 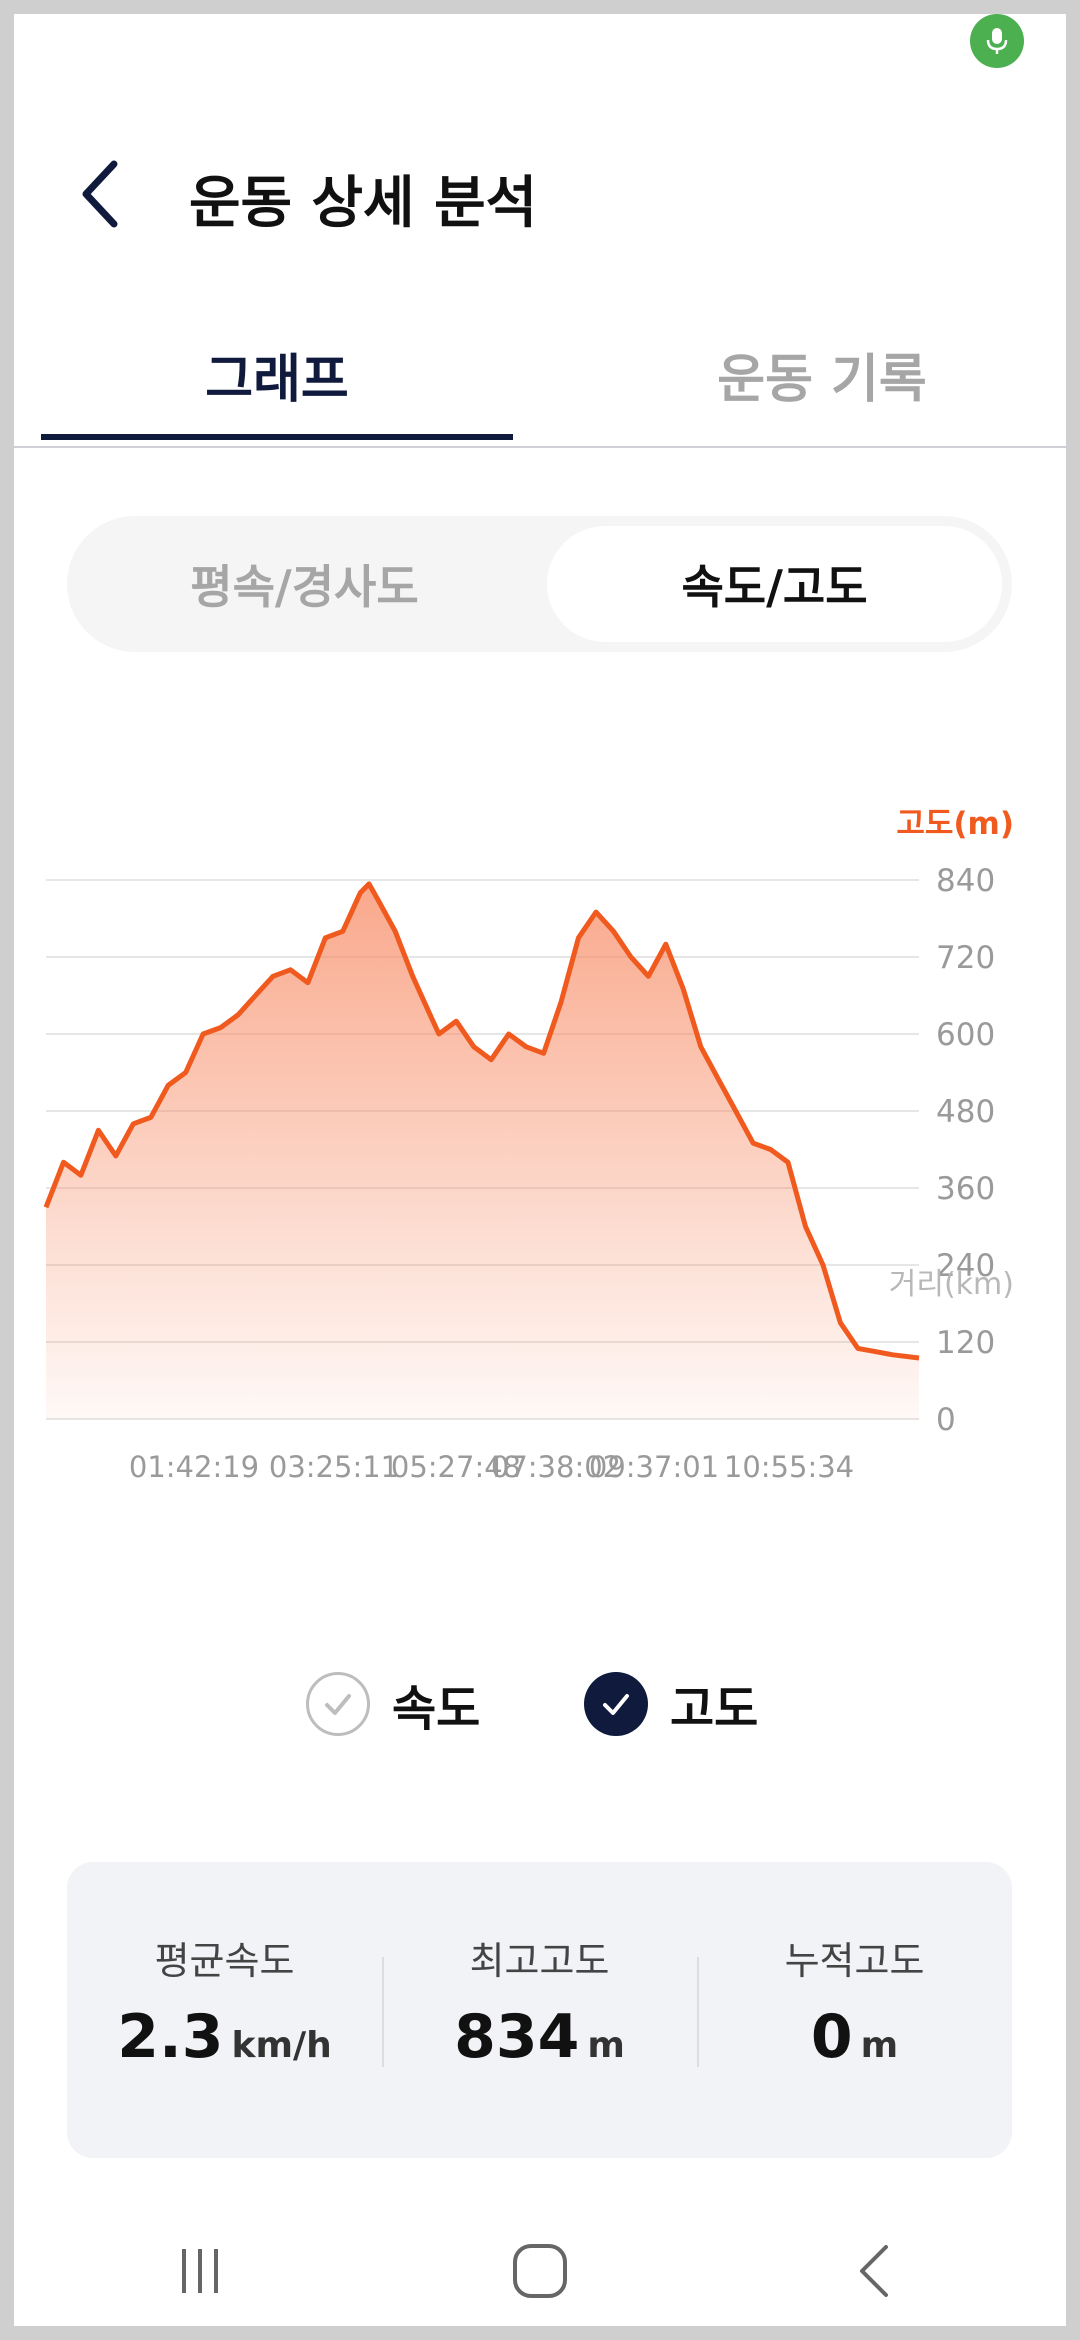 What do you see at coordinates (540, 447) in the screenshot?
I see `tab-divider` at bounding box center [540, 447].